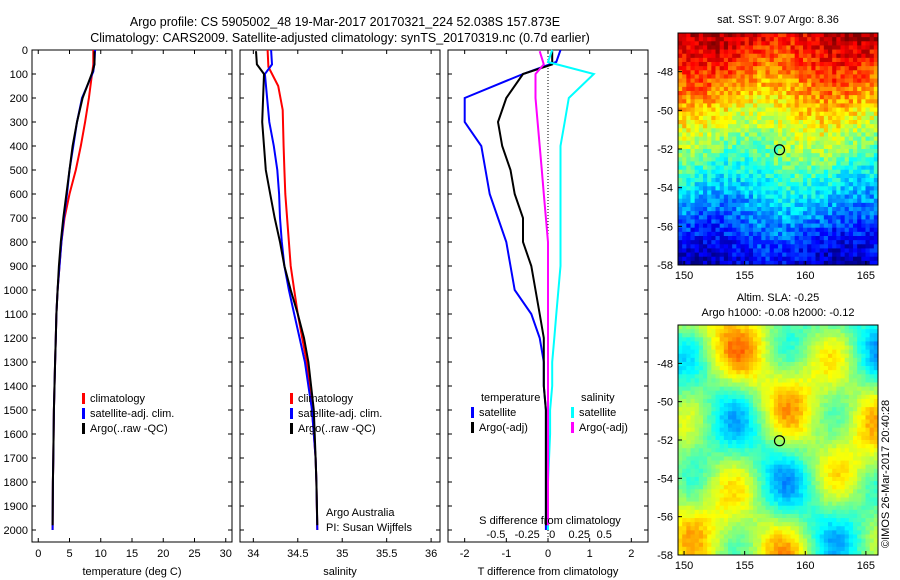 The height and width of the screenshot is (580, 900). Describe the element at coordinates (19, 147) in the screenshot. I see `y-tick-label: 400` at that location.